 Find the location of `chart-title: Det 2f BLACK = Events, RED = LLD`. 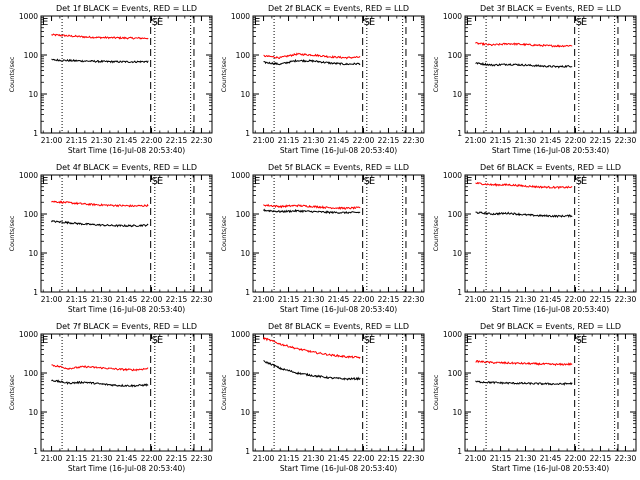

chart-title: Det 2f BLACK = Events, RED = LLD is located at coordinates (338, 8).